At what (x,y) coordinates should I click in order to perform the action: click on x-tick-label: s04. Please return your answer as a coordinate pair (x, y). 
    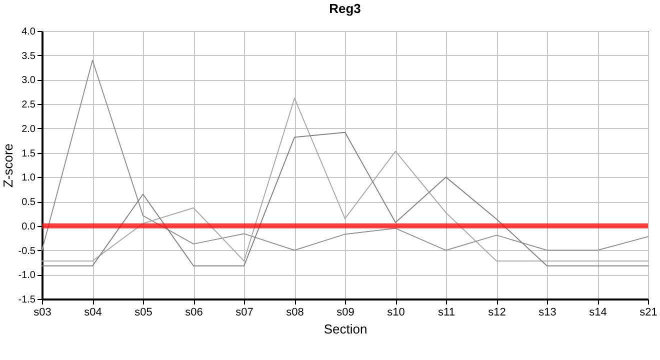
    Looking at the image, I should click on (93, 312).